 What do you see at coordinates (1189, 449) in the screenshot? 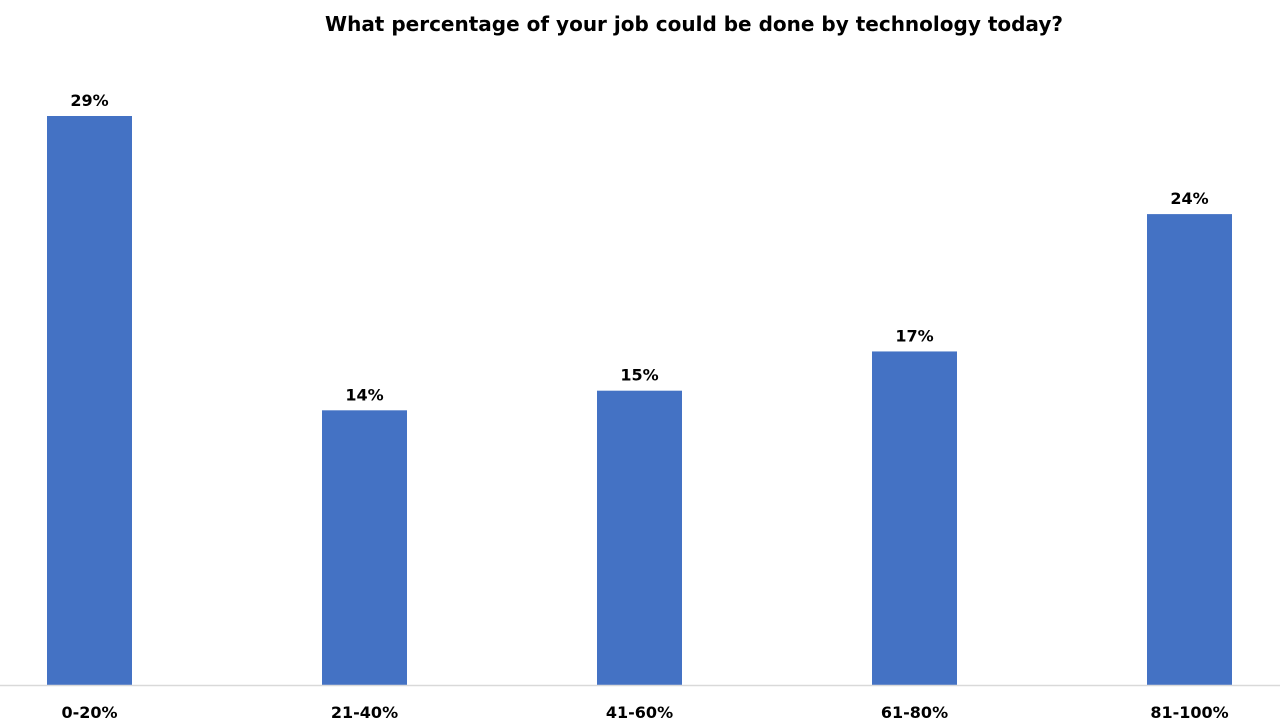
I see `bar-81-100%` at bounding box center [1189, 449].